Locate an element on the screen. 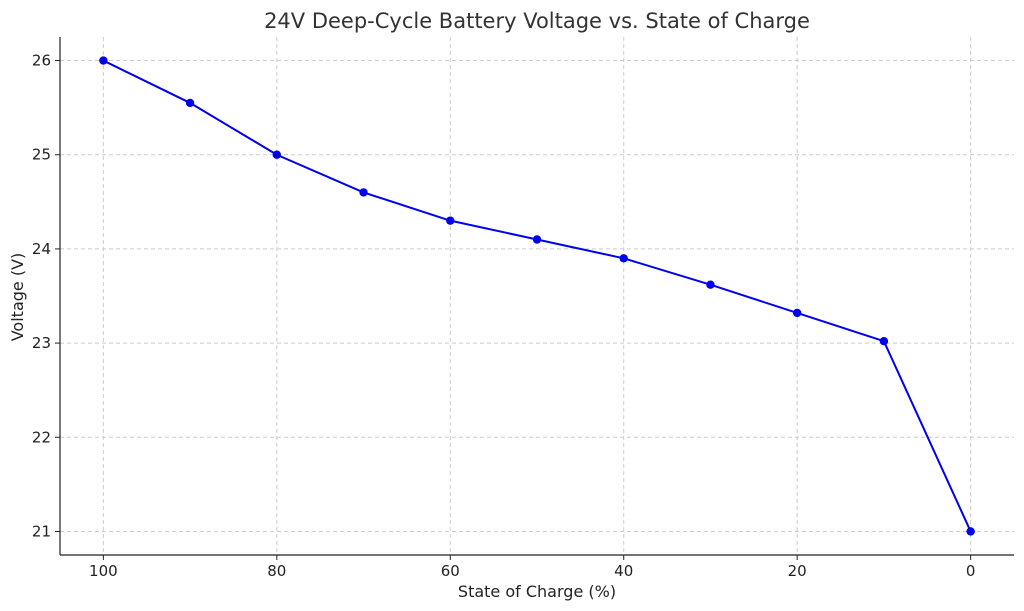 The width and height of the screenshot is (1024, 611). y-tick-label: 25 is located at coordinates (41, 155).